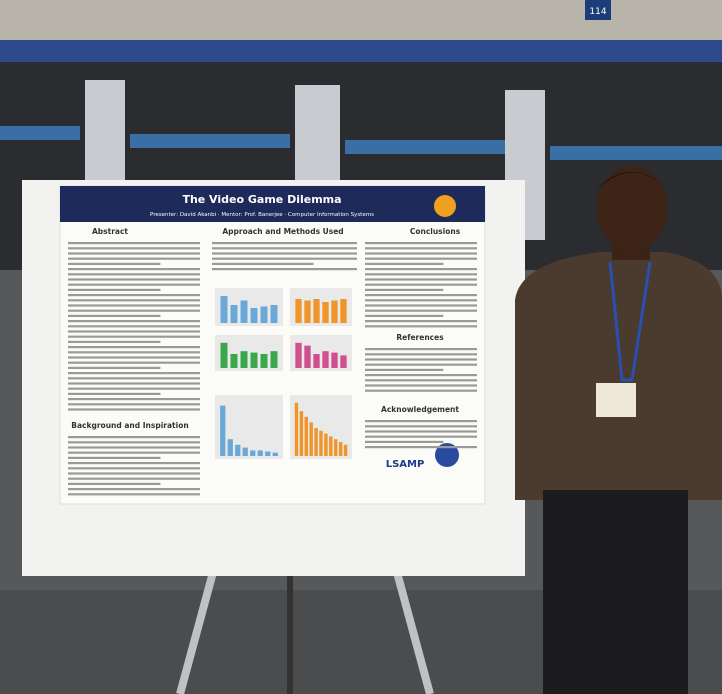 This screenshot has height=694, width=722. I want to click on shirt, so click(618, 376).